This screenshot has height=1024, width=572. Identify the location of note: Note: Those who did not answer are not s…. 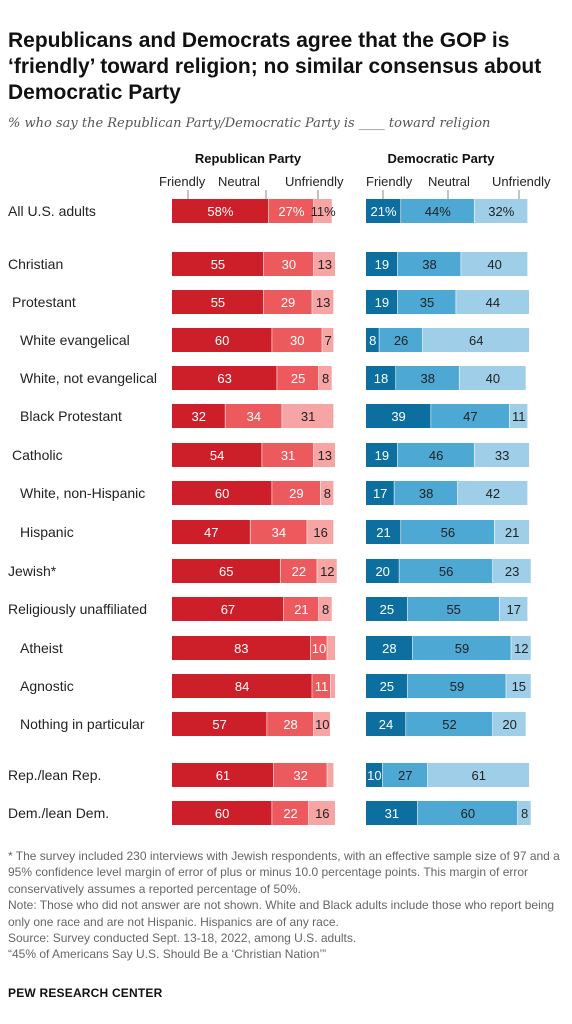
(281, 913).